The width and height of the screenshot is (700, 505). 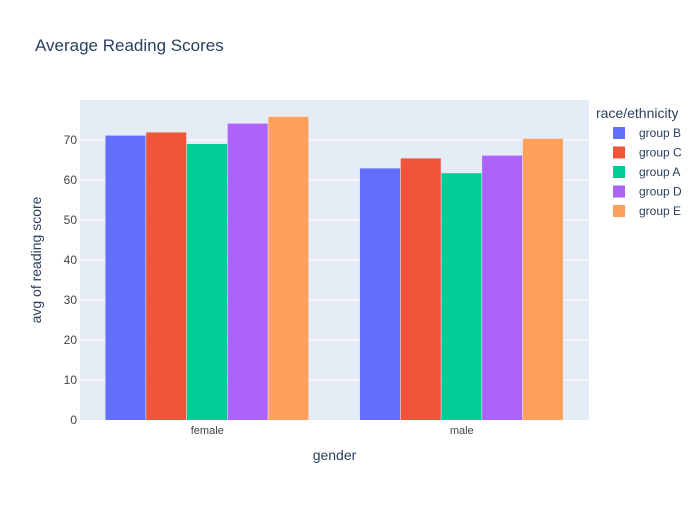 I want to click on y-tick-label: 70, so click(x=71, y=140).